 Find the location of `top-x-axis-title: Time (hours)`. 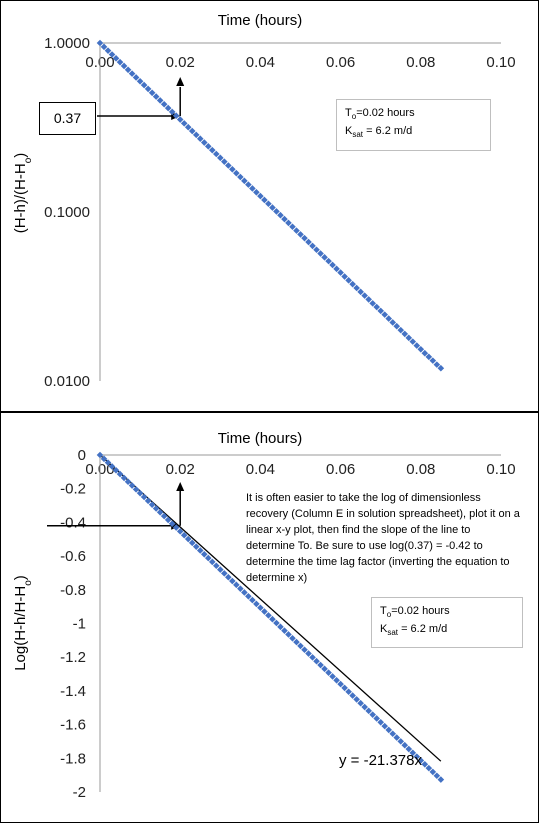

top-x-axis-title: Time (hours) is located at coordinates (260, 20).